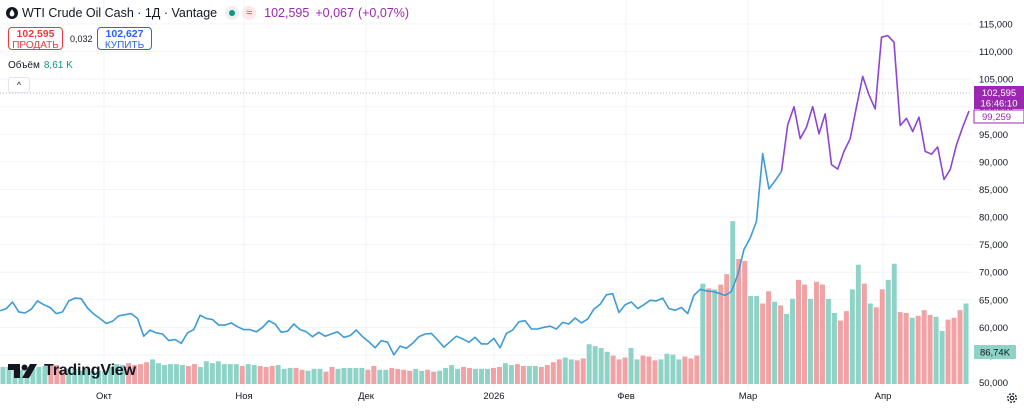 The width and height of the screenshot is (1024, 413). Describe the element at coordinates (124, 45) in the screenshot. I see `buy-label: КУПИТЬ` at that location.